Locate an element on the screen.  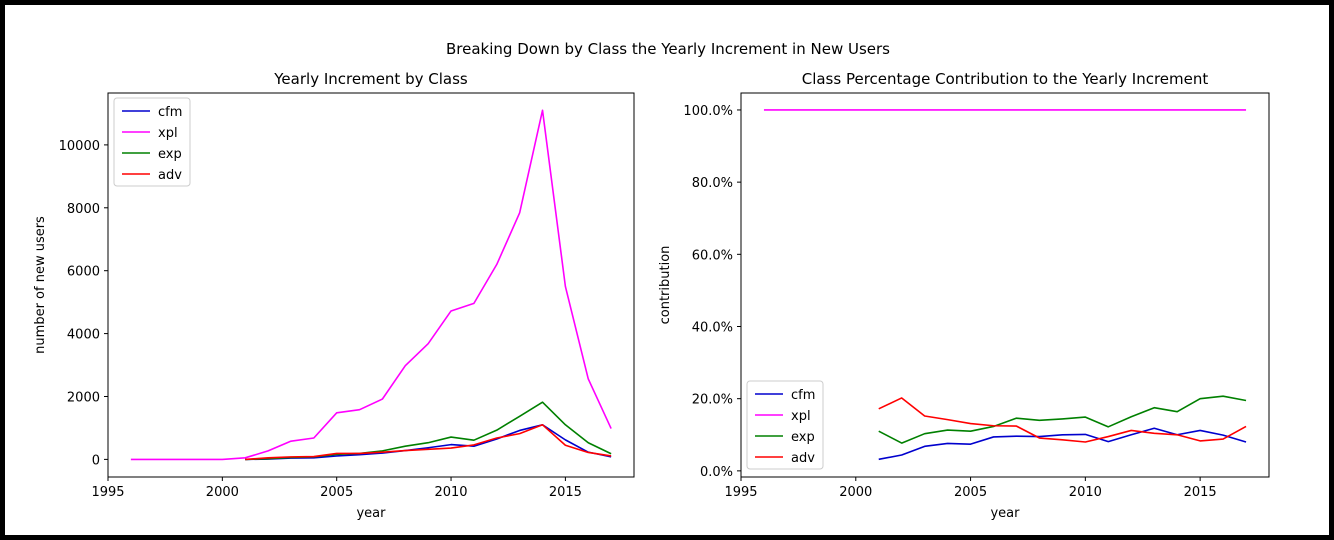
y-tick-label: 0.0% is located at coordinates (716, 472).